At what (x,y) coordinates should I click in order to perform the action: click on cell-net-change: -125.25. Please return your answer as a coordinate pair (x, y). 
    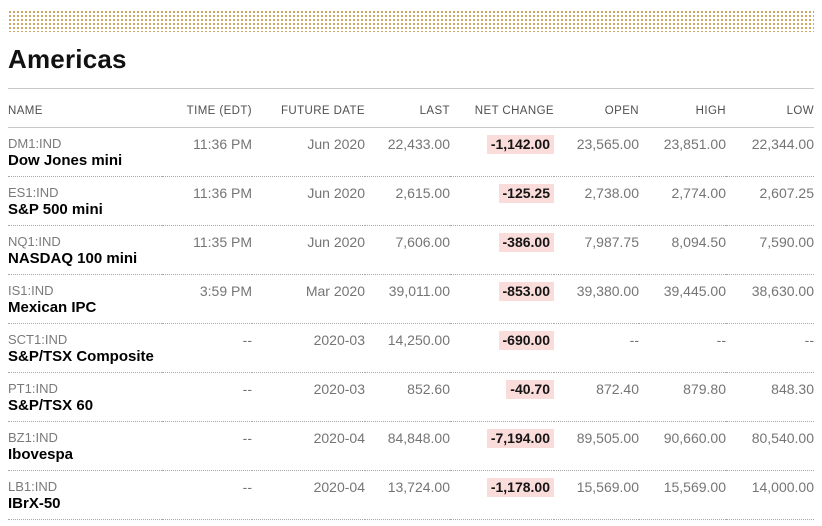
    Looking at the image, I should click on (502, 201).